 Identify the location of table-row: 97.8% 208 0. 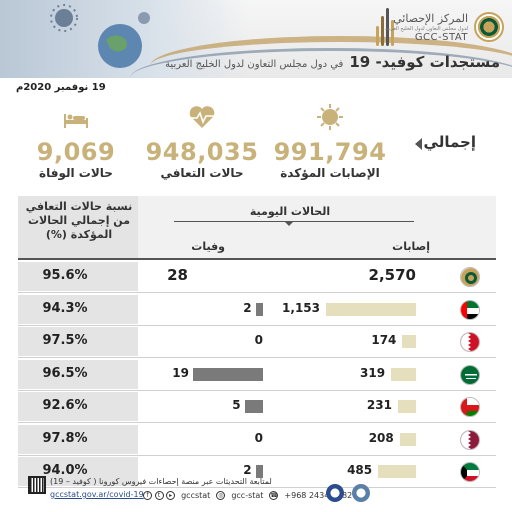
(257, 439).